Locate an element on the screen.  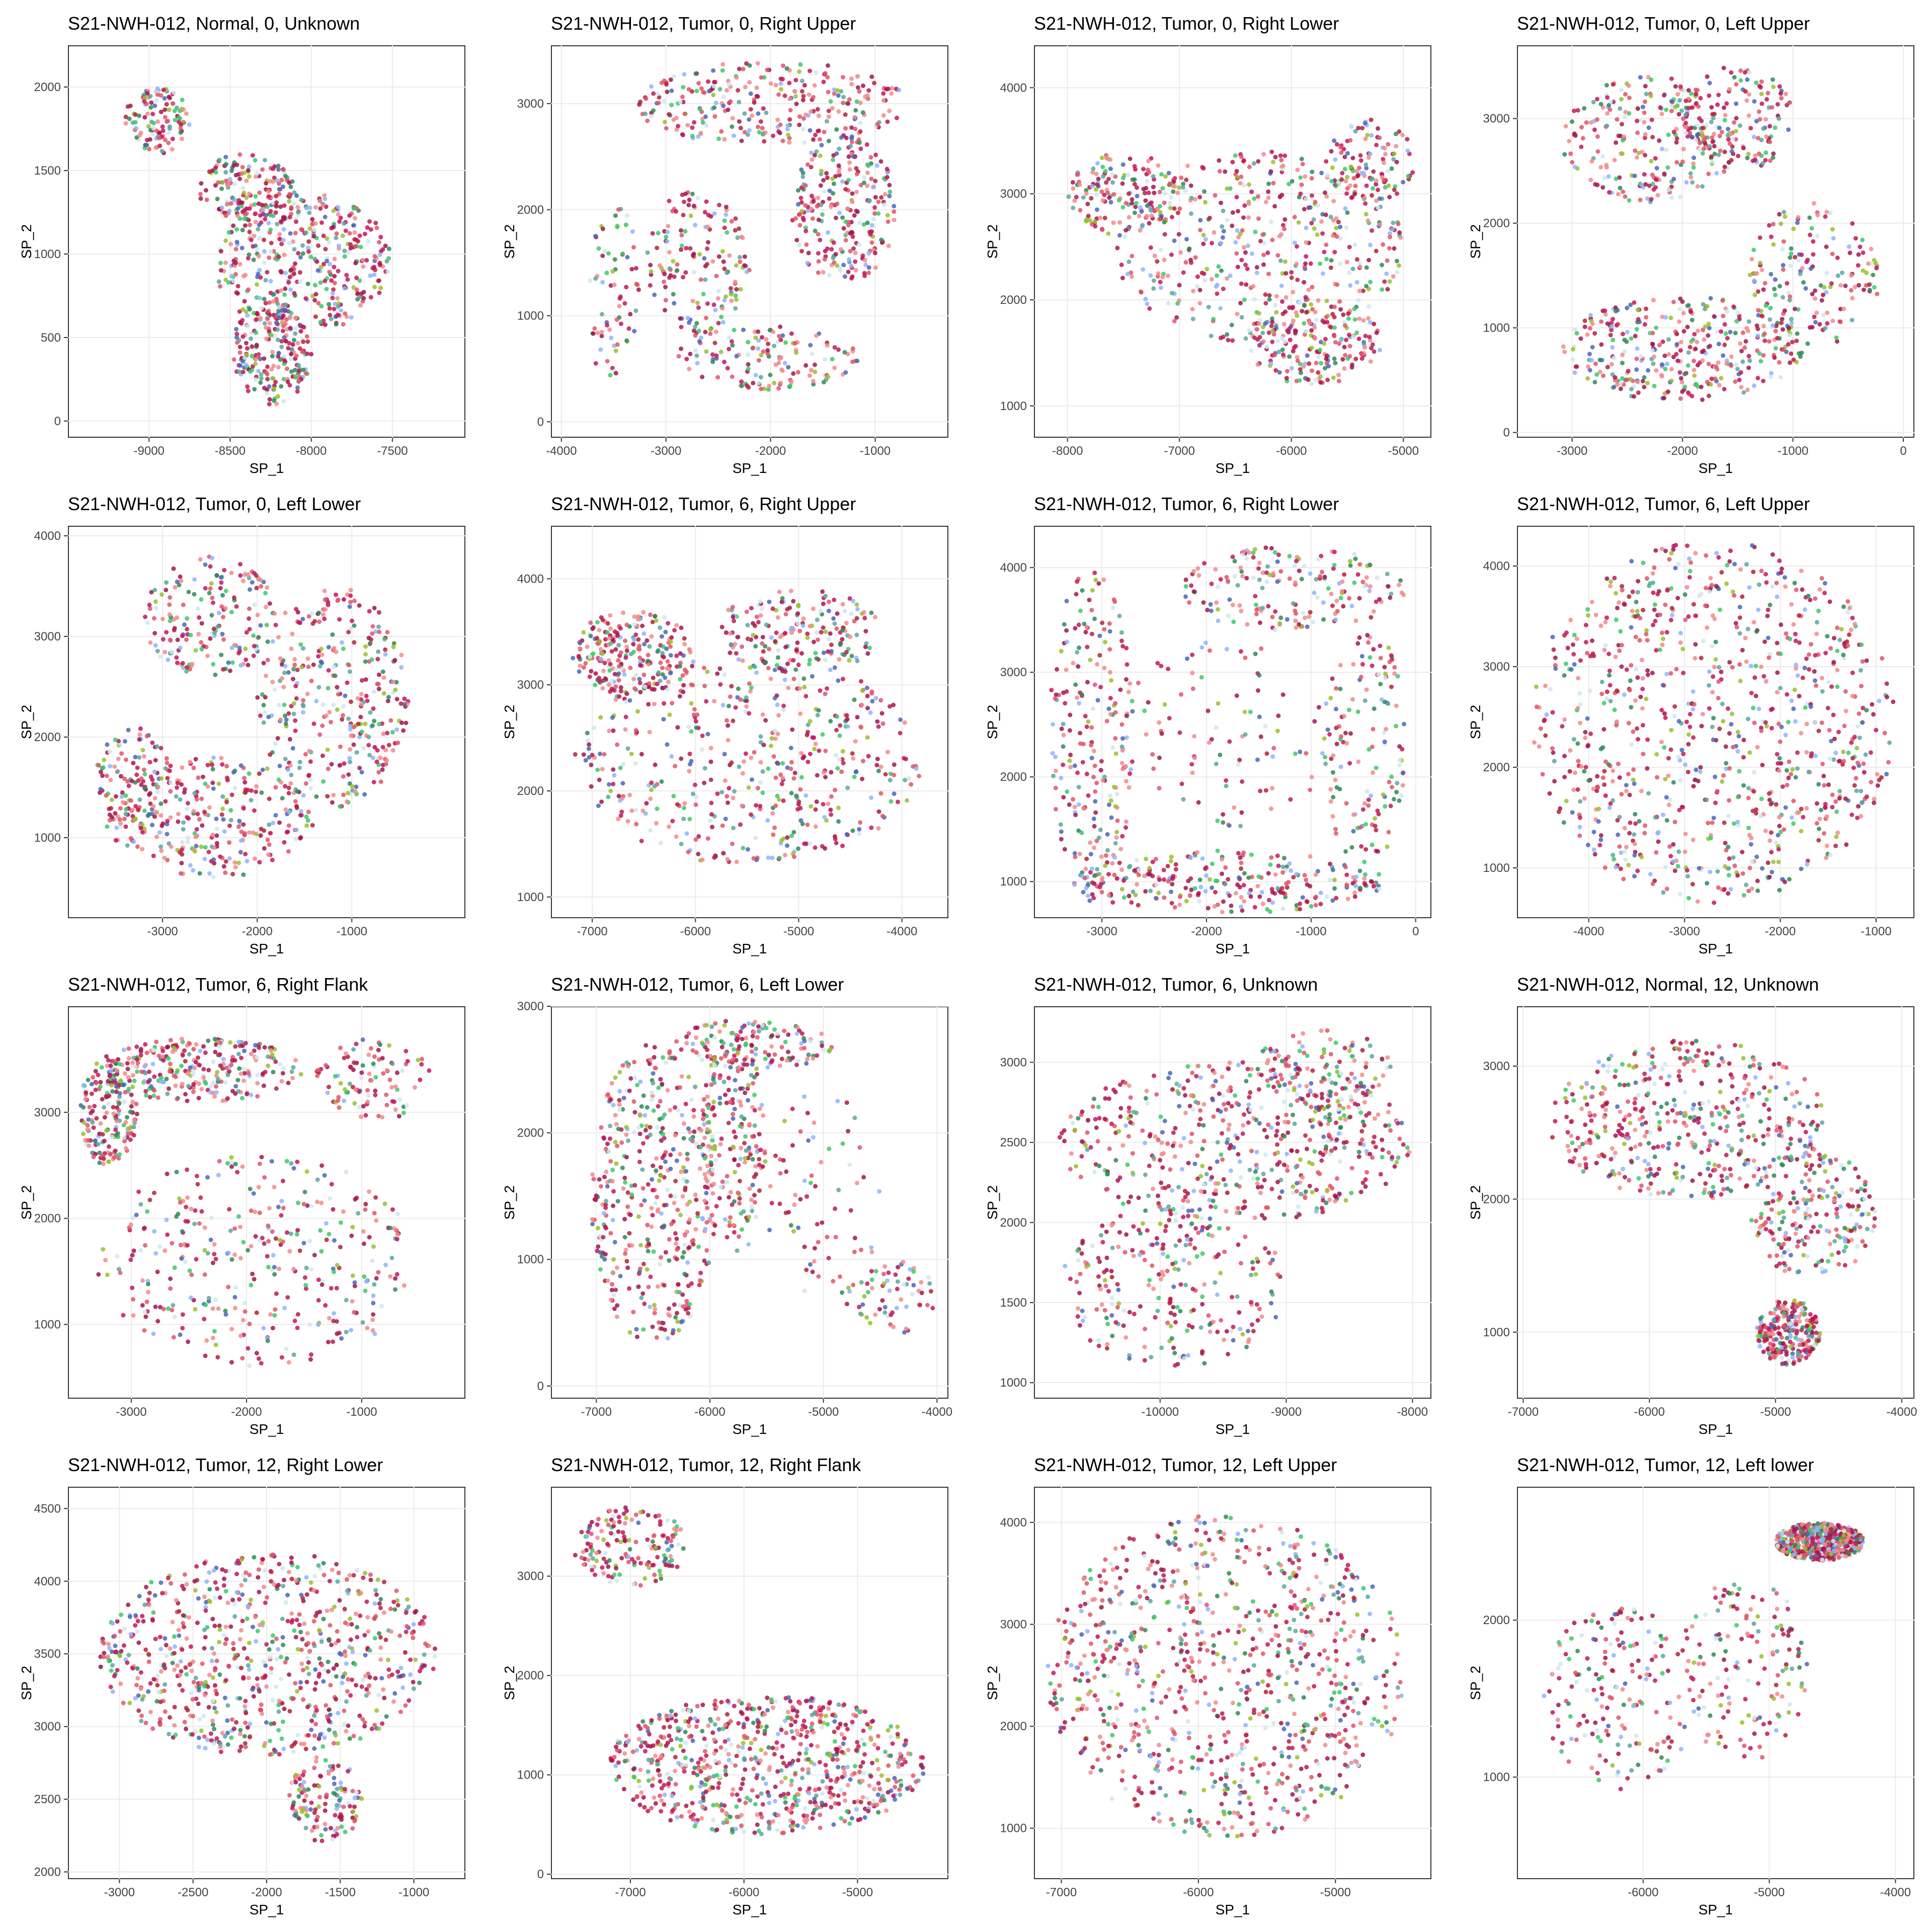
y-tick-label: 2000 is located at coordinates (1014, 300).